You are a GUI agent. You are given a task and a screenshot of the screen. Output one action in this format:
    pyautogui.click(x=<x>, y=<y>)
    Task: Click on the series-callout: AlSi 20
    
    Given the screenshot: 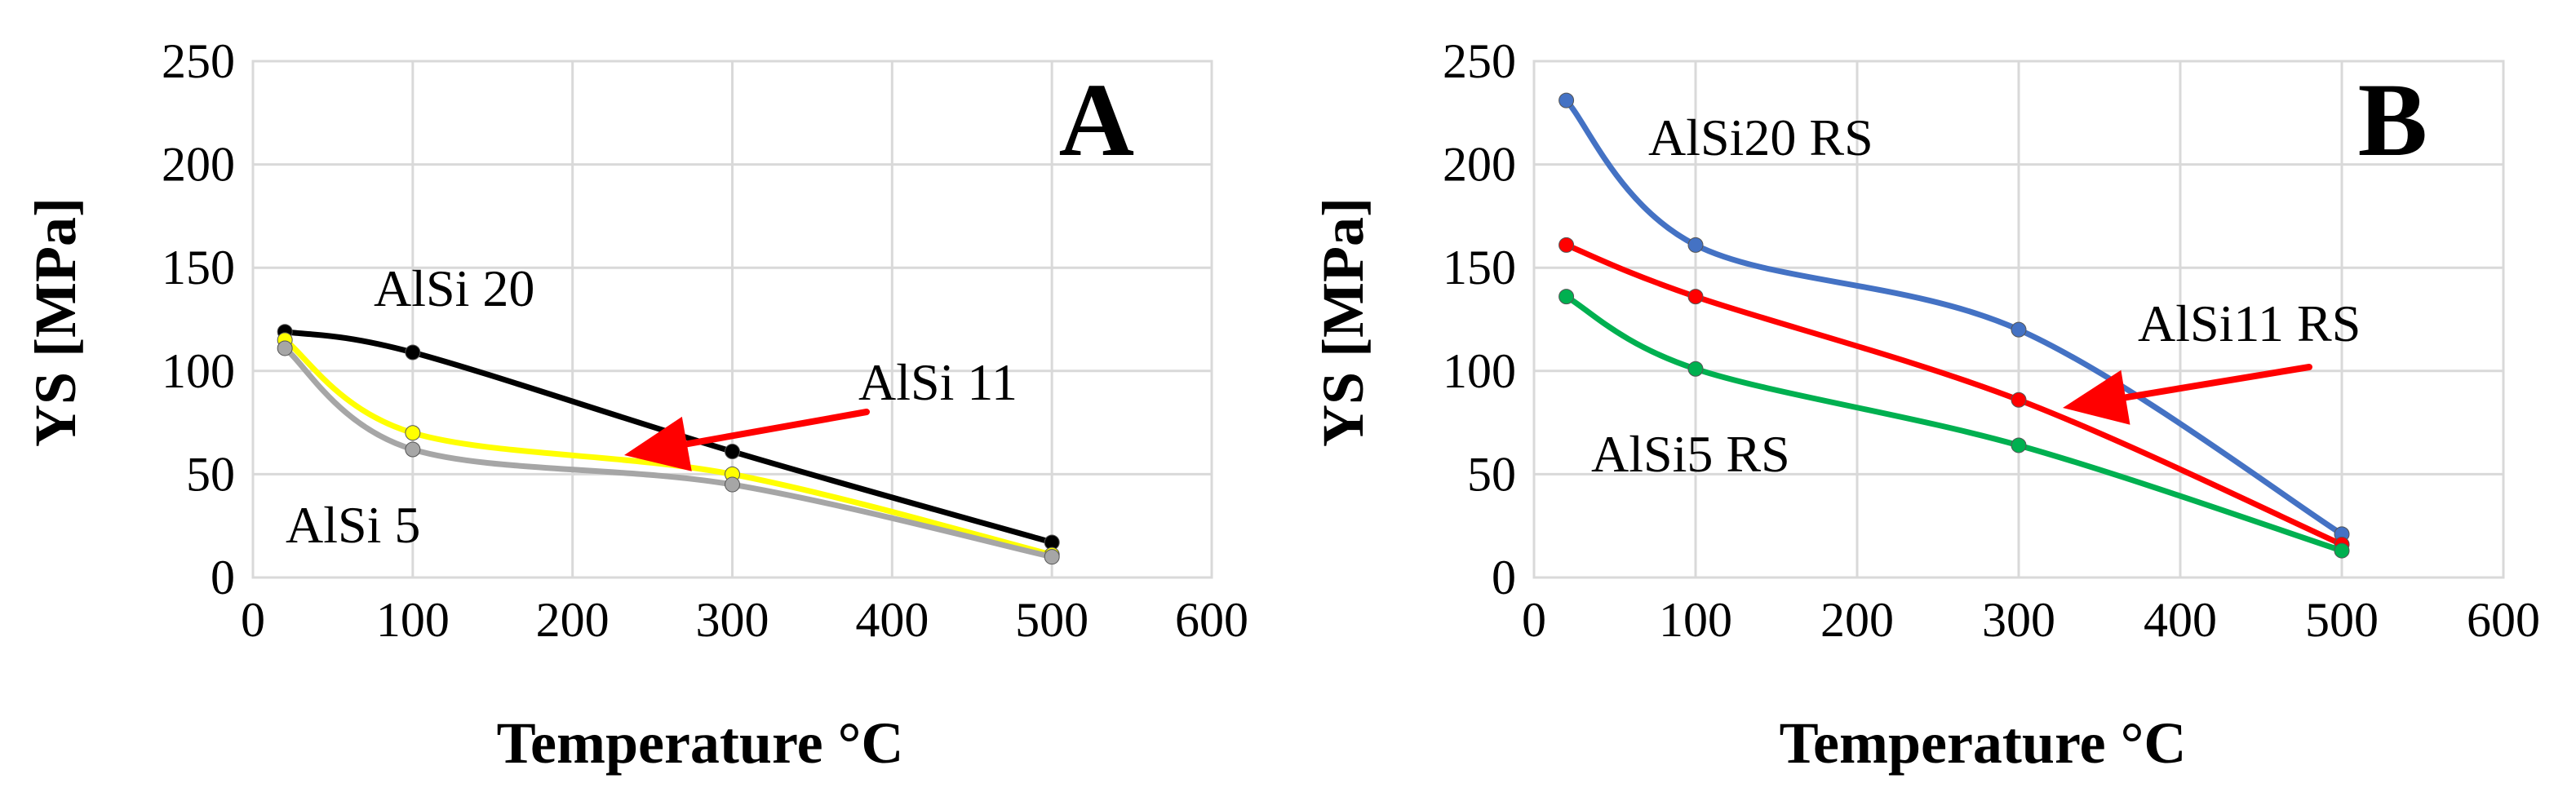 What is the action you would take?
    pyautogui.click(x=454, y=288)
    